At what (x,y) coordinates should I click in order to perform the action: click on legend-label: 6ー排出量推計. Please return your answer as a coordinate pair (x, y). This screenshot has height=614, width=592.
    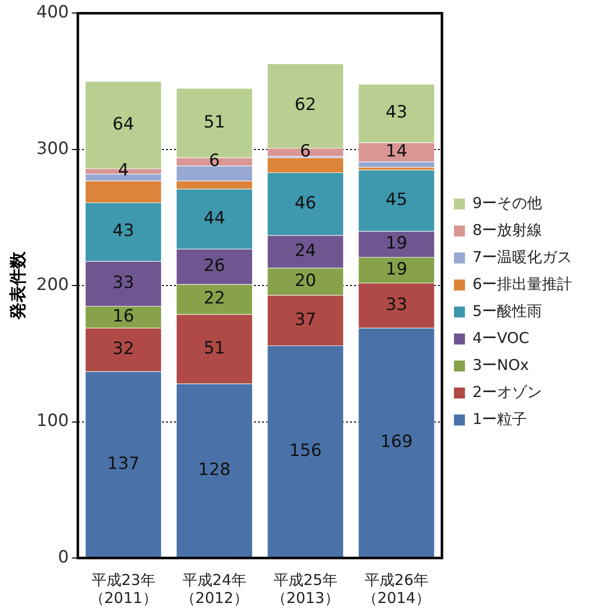
    Looking at the image, I should click on (522, 283).